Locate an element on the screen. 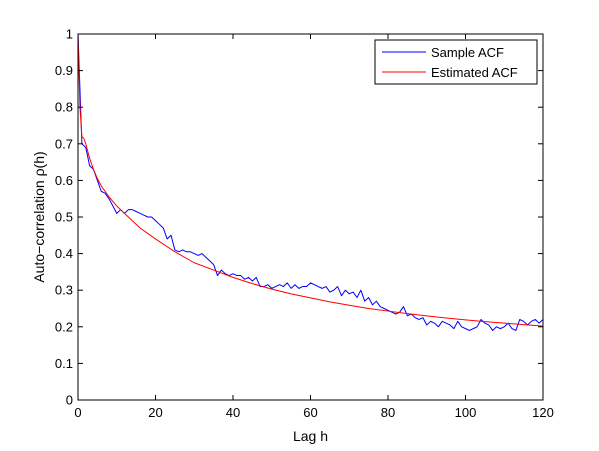 The height and width of the screenshot is (451, 599). y-tick-label: 0.2 is located at coordinates (64, 326).